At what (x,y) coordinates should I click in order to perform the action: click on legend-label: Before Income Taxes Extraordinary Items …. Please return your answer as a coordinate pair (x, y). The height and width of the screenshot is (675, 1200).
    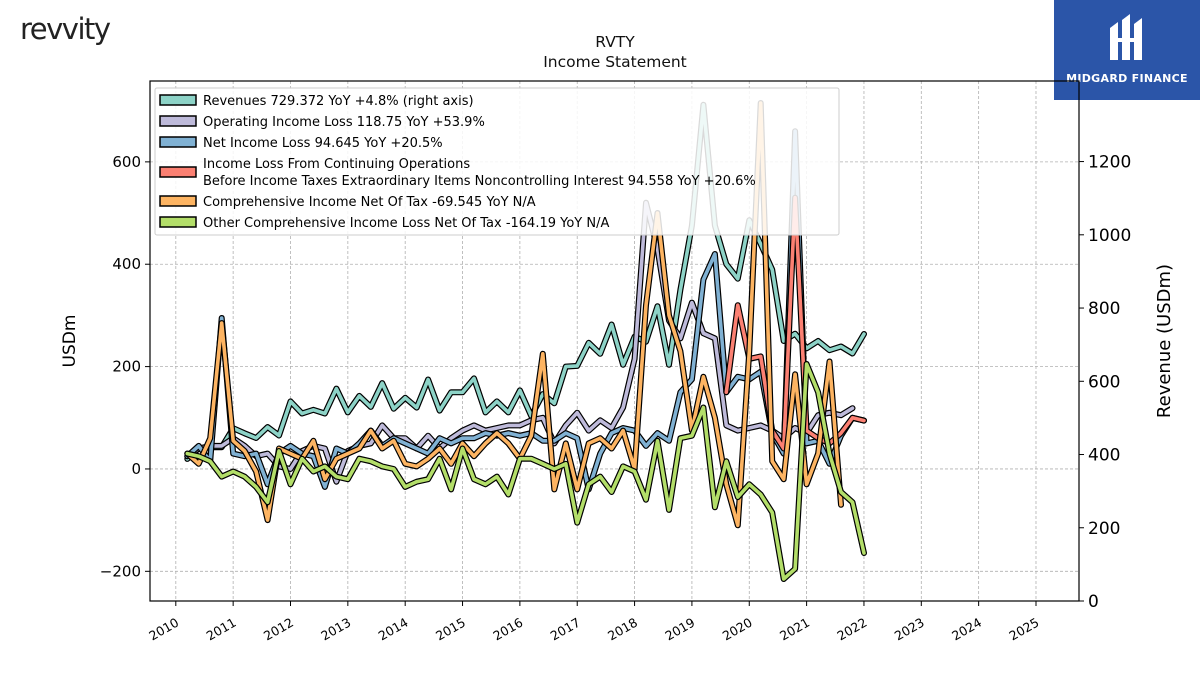
    Looking at the image, I should click on (479, 181).